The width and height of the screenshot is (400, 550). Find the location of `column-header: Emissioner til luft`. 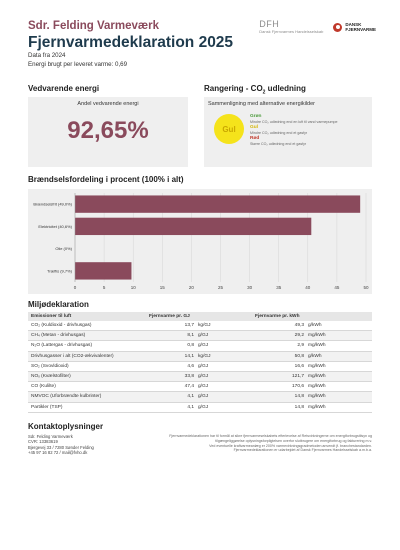

column-header: Emissioner til luft is located at coordinates (87, 316).